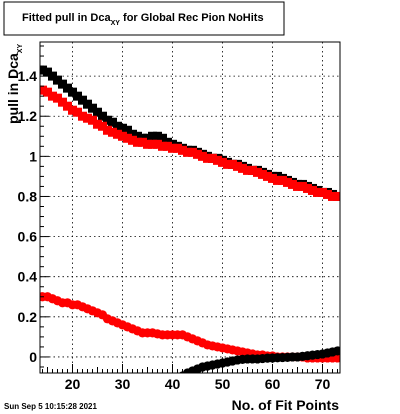  What do you see at coordinates (28, 76) in the screenshot?
I see `y-tick-label: 1.4` at bounding box center [28, 76].